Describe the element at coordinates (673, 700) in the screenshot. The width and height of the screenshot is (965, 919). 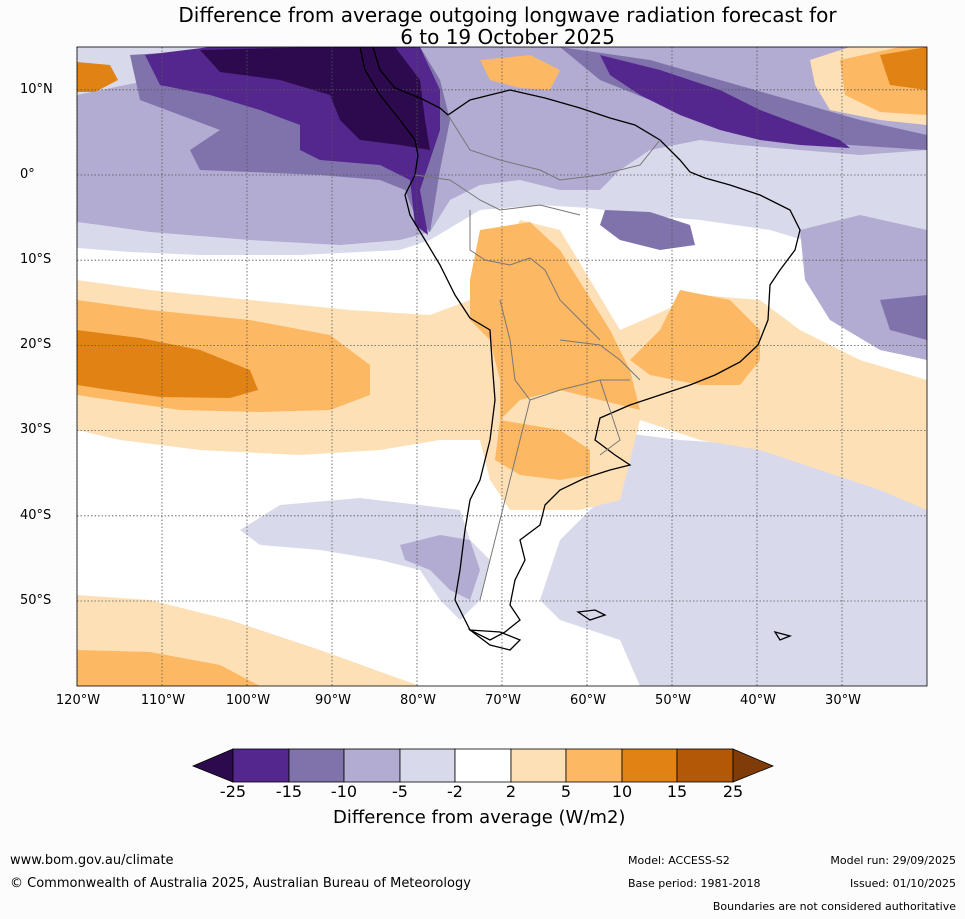
I see `lon-label-50w: 50°W` at that location.